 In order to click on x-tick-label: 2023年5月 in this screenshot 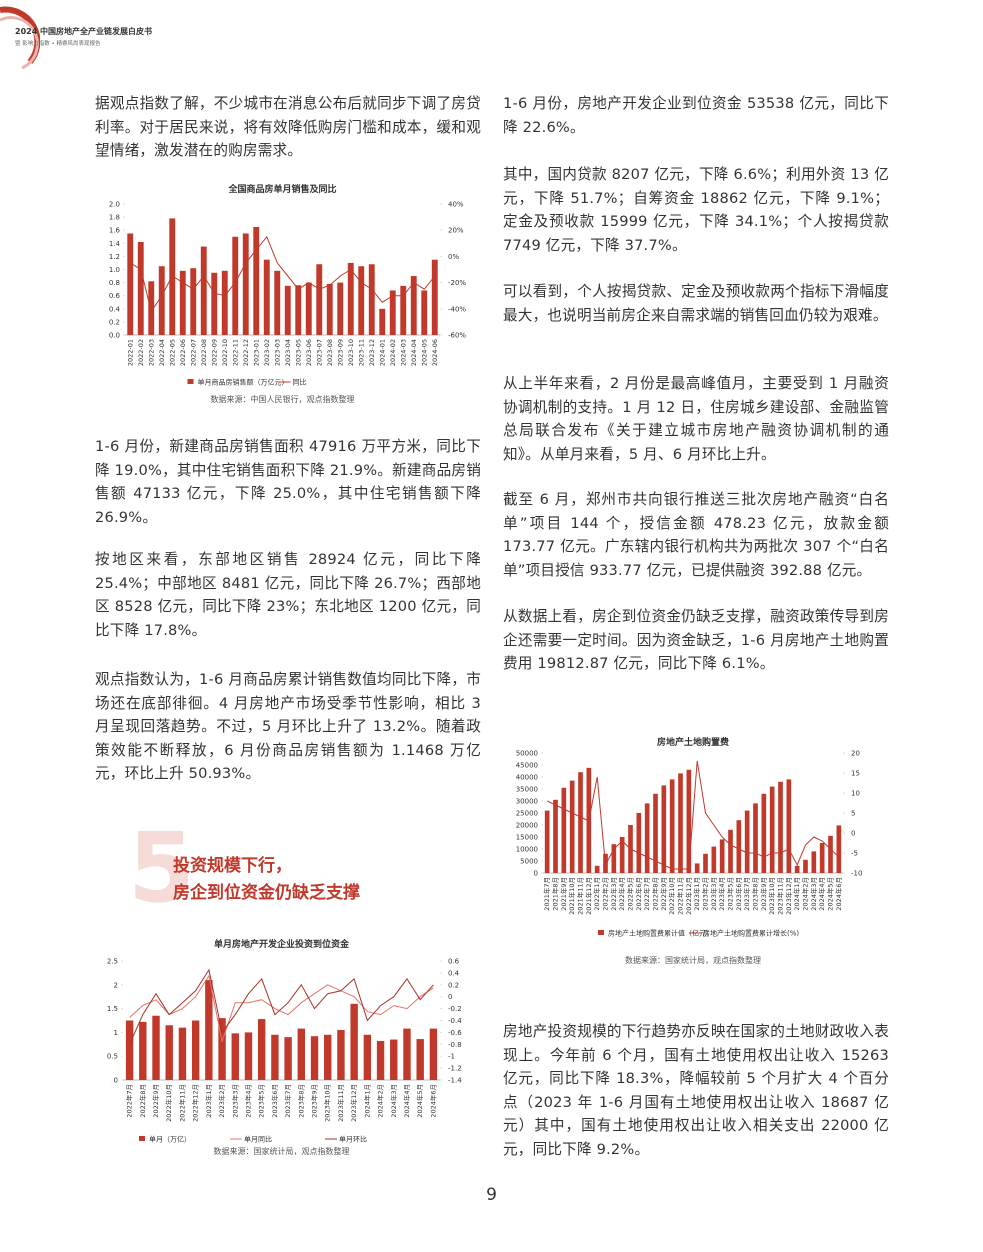, I will do `click(730, 894)`.